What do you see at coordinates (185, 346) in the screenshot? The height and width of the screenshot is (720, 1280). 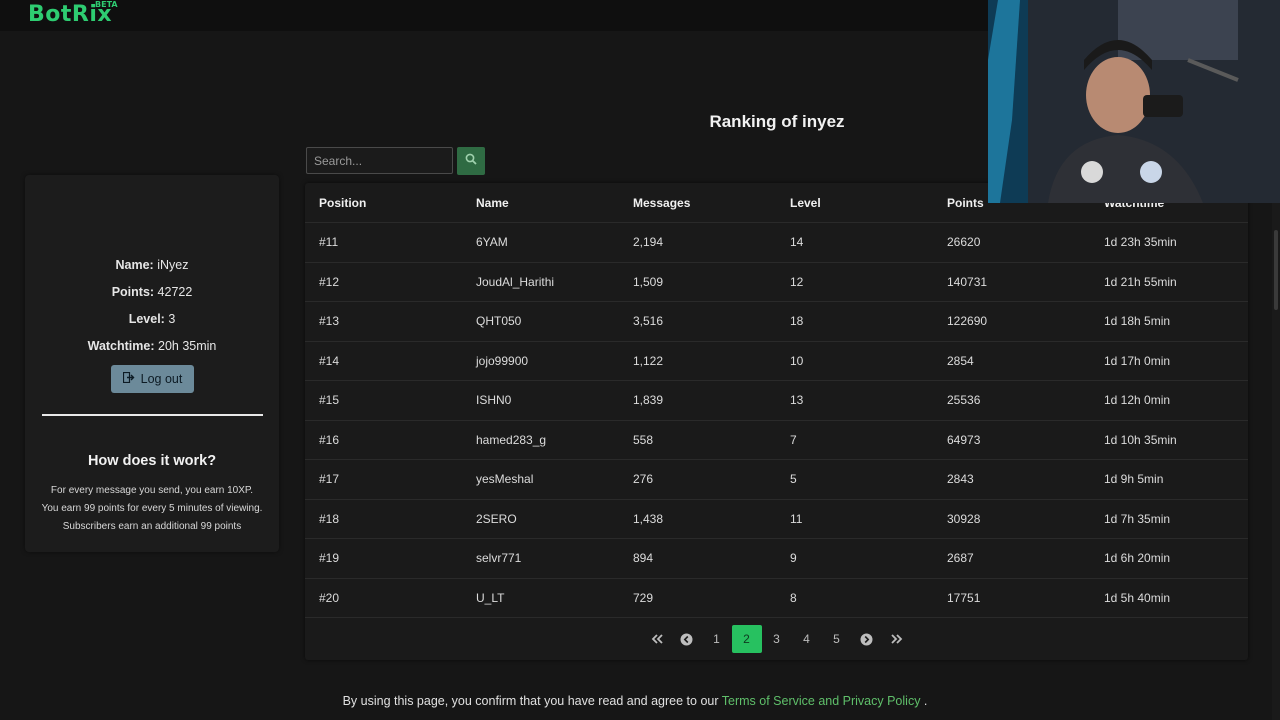 I see `watchtime-value: 20h 35min` at bounding box center [185, 346].